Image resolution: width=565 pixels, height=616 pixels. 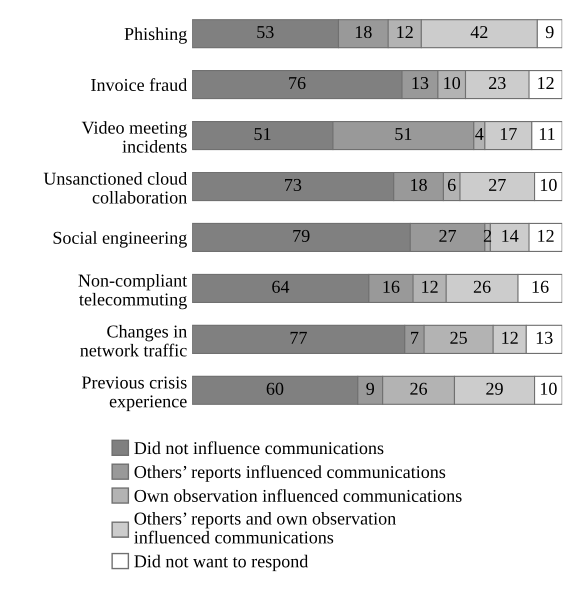 I want to click on data-label: 29, so click(x=494, y=388).